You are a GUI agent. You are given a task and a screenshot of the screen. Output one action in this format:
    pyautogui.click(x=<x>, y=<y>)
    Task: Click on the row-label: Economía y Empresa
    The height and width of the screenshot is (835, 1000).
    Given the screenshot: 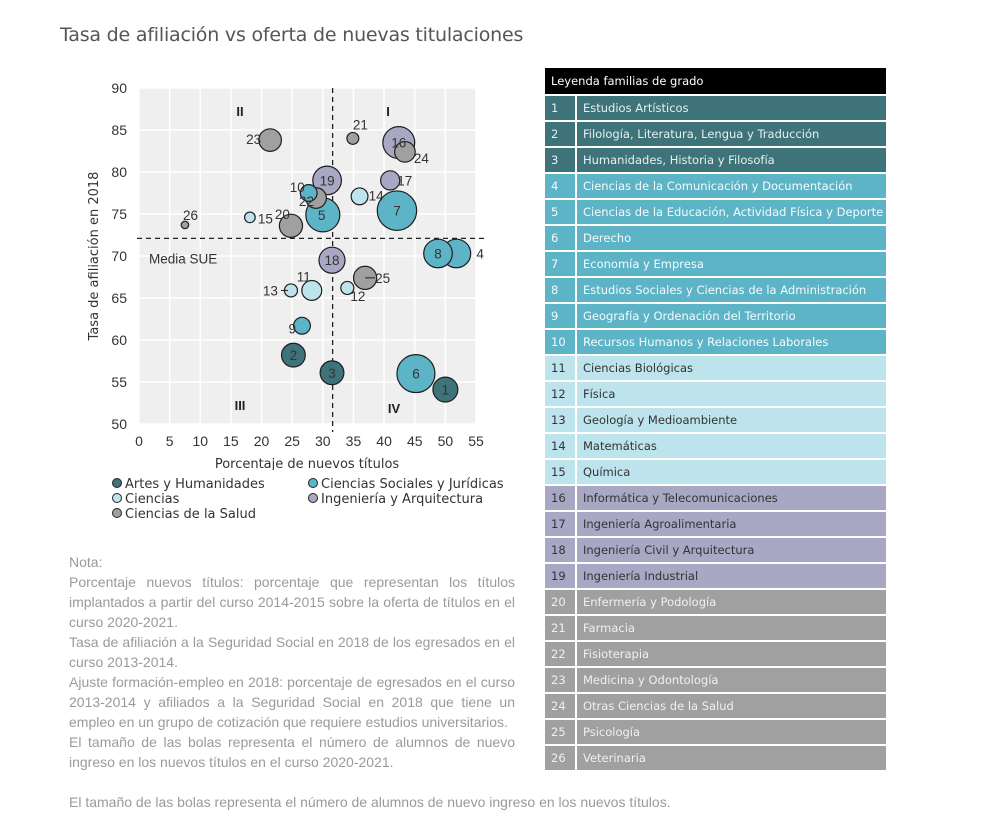 What is the action you would take?
    pyautogui.click(x=643, y=264)
    